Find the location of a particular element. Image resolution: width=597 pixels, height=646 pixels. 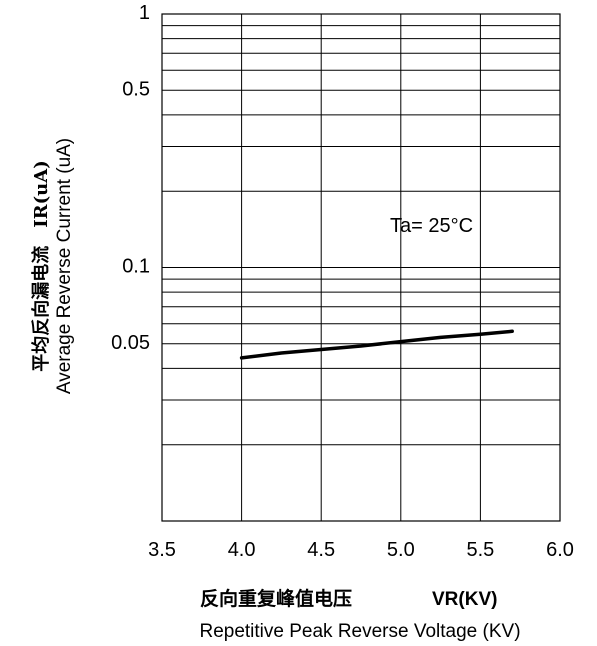

x-tick-labels: 3.5 4.0 4.5 5.0 5.5 6.0 is located at coordinates (361, 550).